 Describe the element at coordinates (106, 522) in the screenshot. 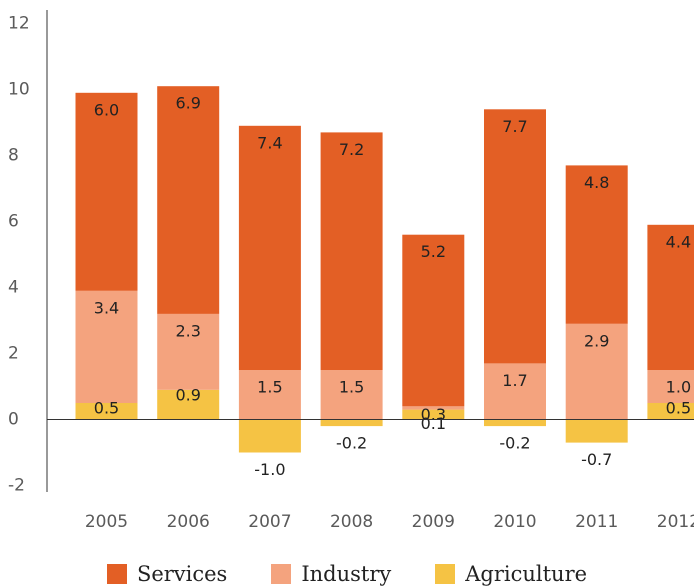

I see `x-tick-label: 2005` at that location.